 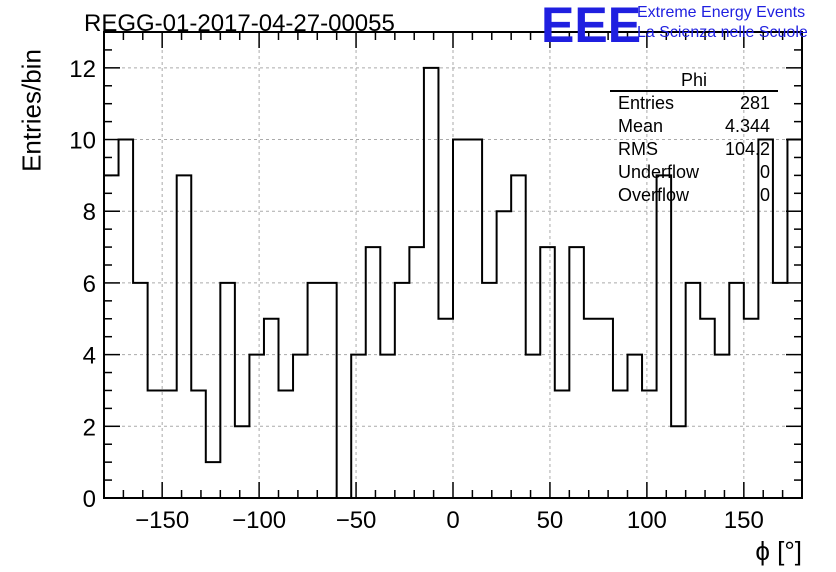 What do you see at coordinates (452, 520) in the screenshot?
I see `x-tick-label: 0` at bounding box center [452, 520].